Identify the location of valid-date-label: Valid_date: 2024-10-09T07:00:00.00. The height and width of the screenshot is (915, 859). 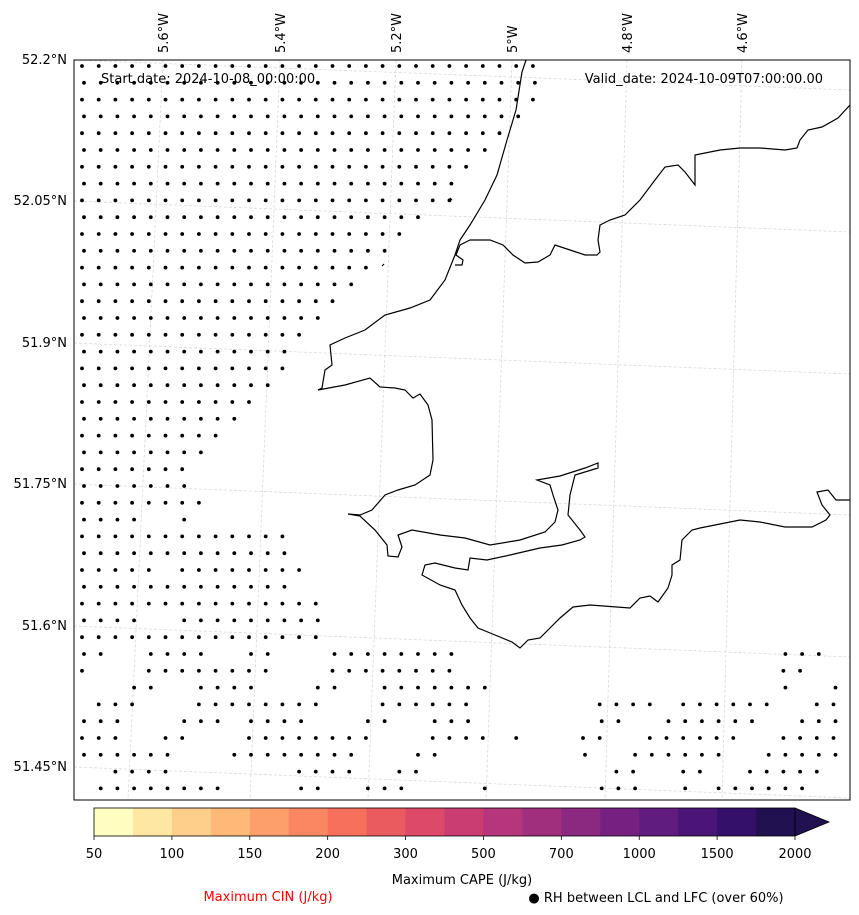
(704, 79).